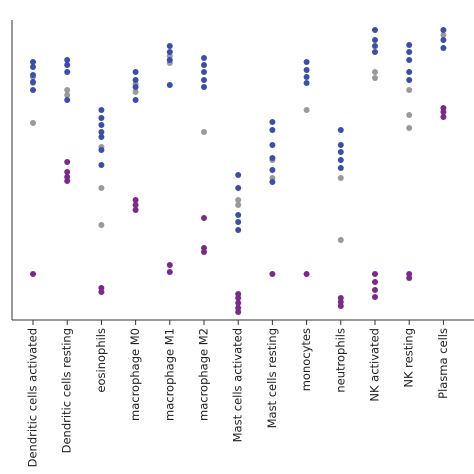 The width and height of the screenshot is (474, 474). I want to click on x-tick-label: macrophage M2, so click(204, 374).